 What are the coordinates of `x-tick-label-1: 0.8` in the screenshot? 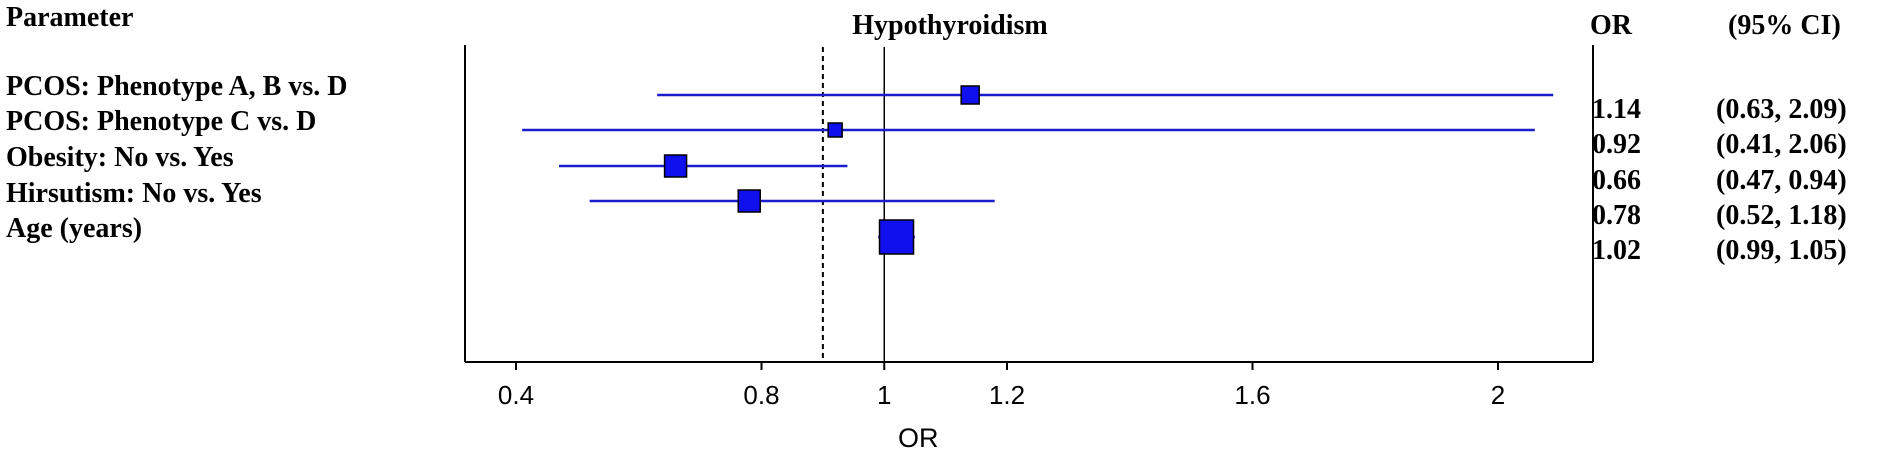 It's located at (761, 395).